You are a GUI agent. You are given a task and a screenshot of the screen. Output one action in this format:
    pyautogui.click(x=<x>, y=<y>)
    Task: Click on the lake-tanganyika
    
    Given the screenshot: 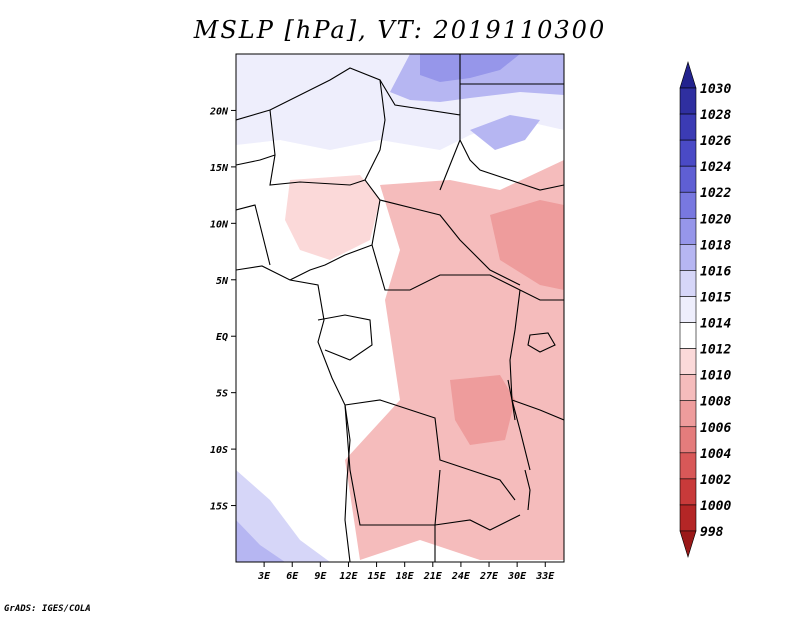 What is the action you would take?
    pyautogui.click(x=511, y=400)
    